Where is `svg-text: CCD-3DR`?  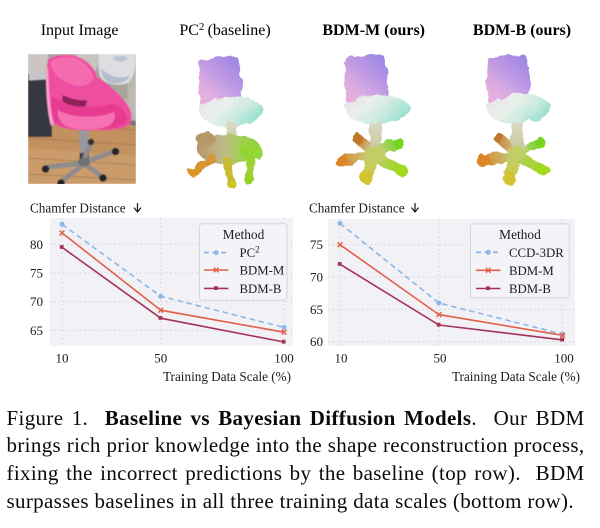
svg-text: CCD-3DR is located at coordinates (536, 253).